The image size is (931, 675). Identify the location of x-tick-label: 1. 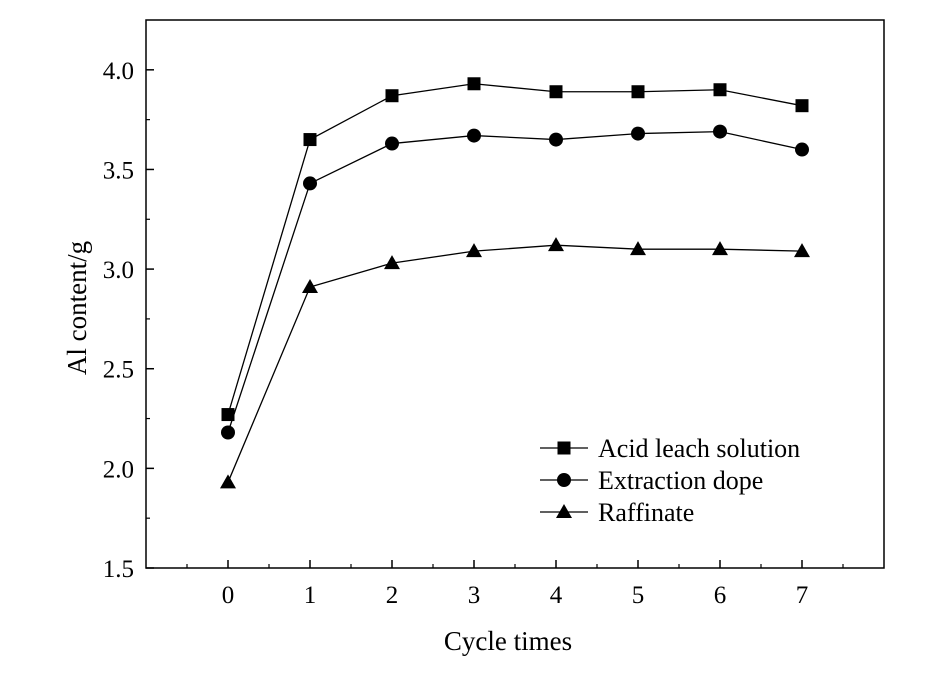
(310, 595).